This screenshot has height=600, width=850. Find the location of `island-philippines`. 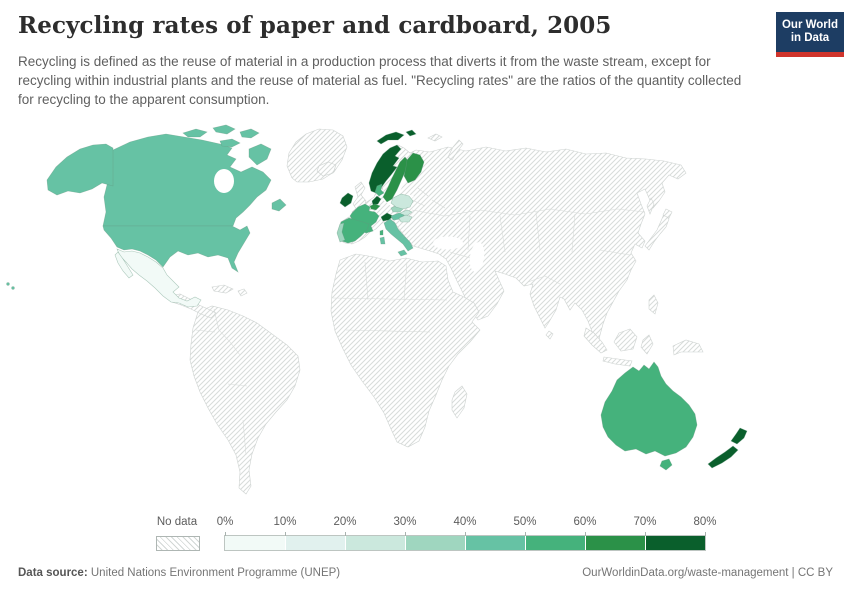

island-philippines is located at coordinates (653, 304).